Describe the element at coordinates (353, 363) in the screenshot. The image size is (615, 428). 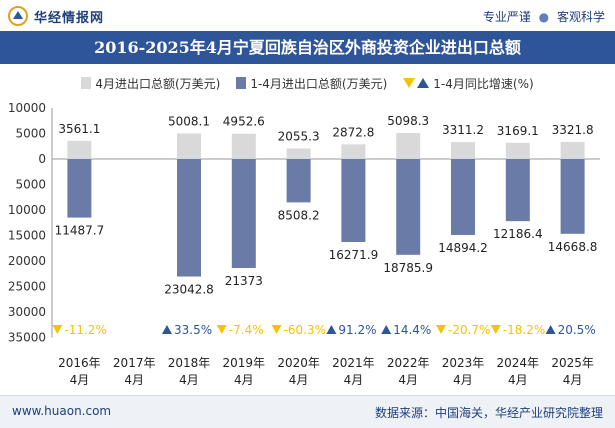
I see `x-tick-label-year: 2021年` at that location.